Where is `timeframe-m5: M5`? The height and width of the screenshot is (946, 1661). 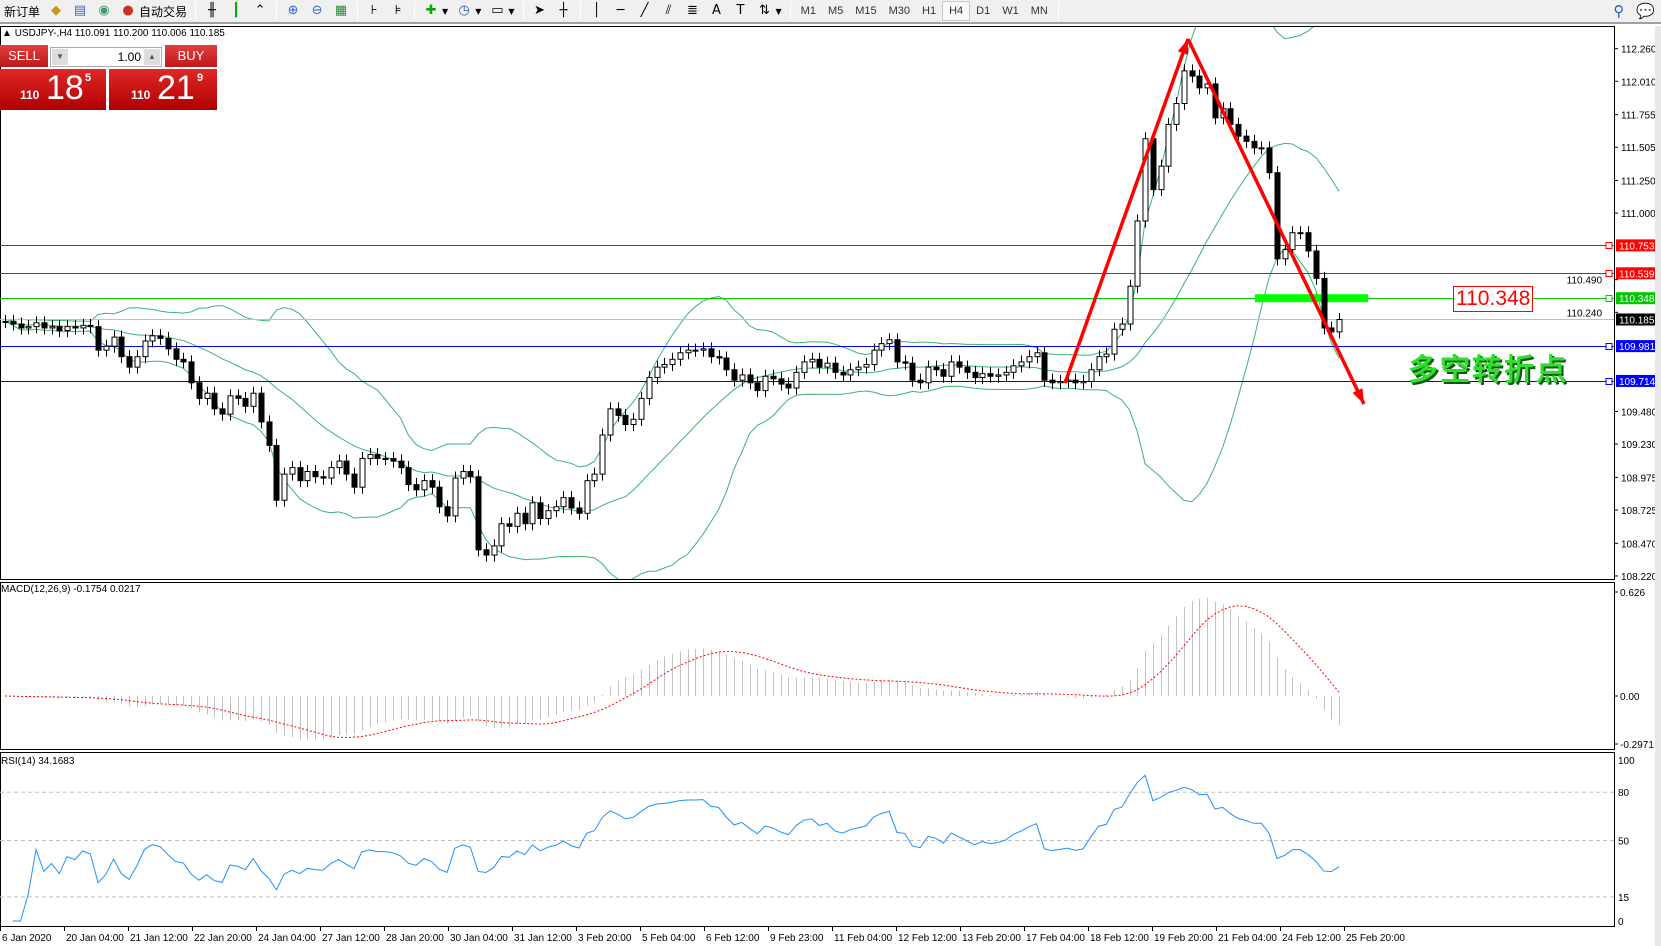
timeframe-m5: M5 is located at coordinates (835, 11).